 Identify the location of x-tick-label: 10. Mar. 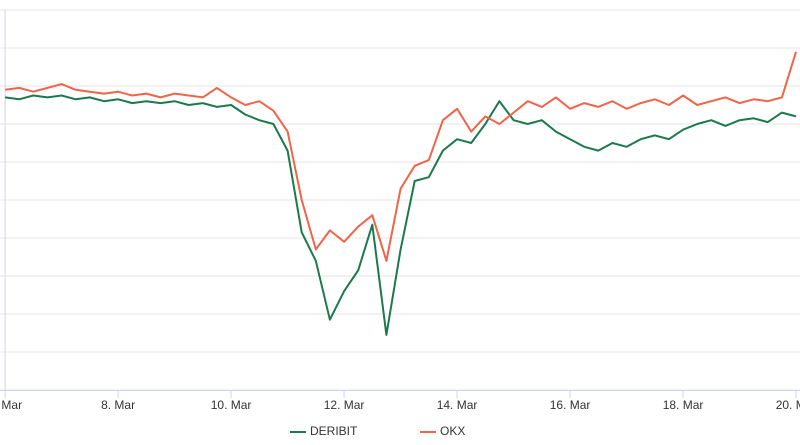
(231, 405).